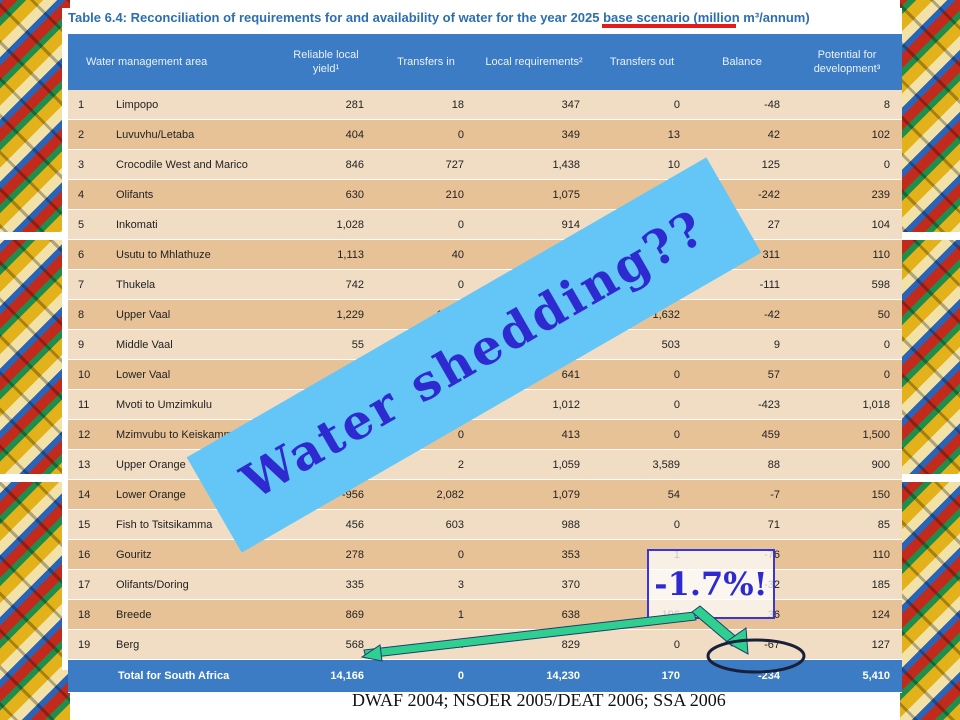 The image size is (960, 720). I want to click on row-balance: 88, so click(742, 464).